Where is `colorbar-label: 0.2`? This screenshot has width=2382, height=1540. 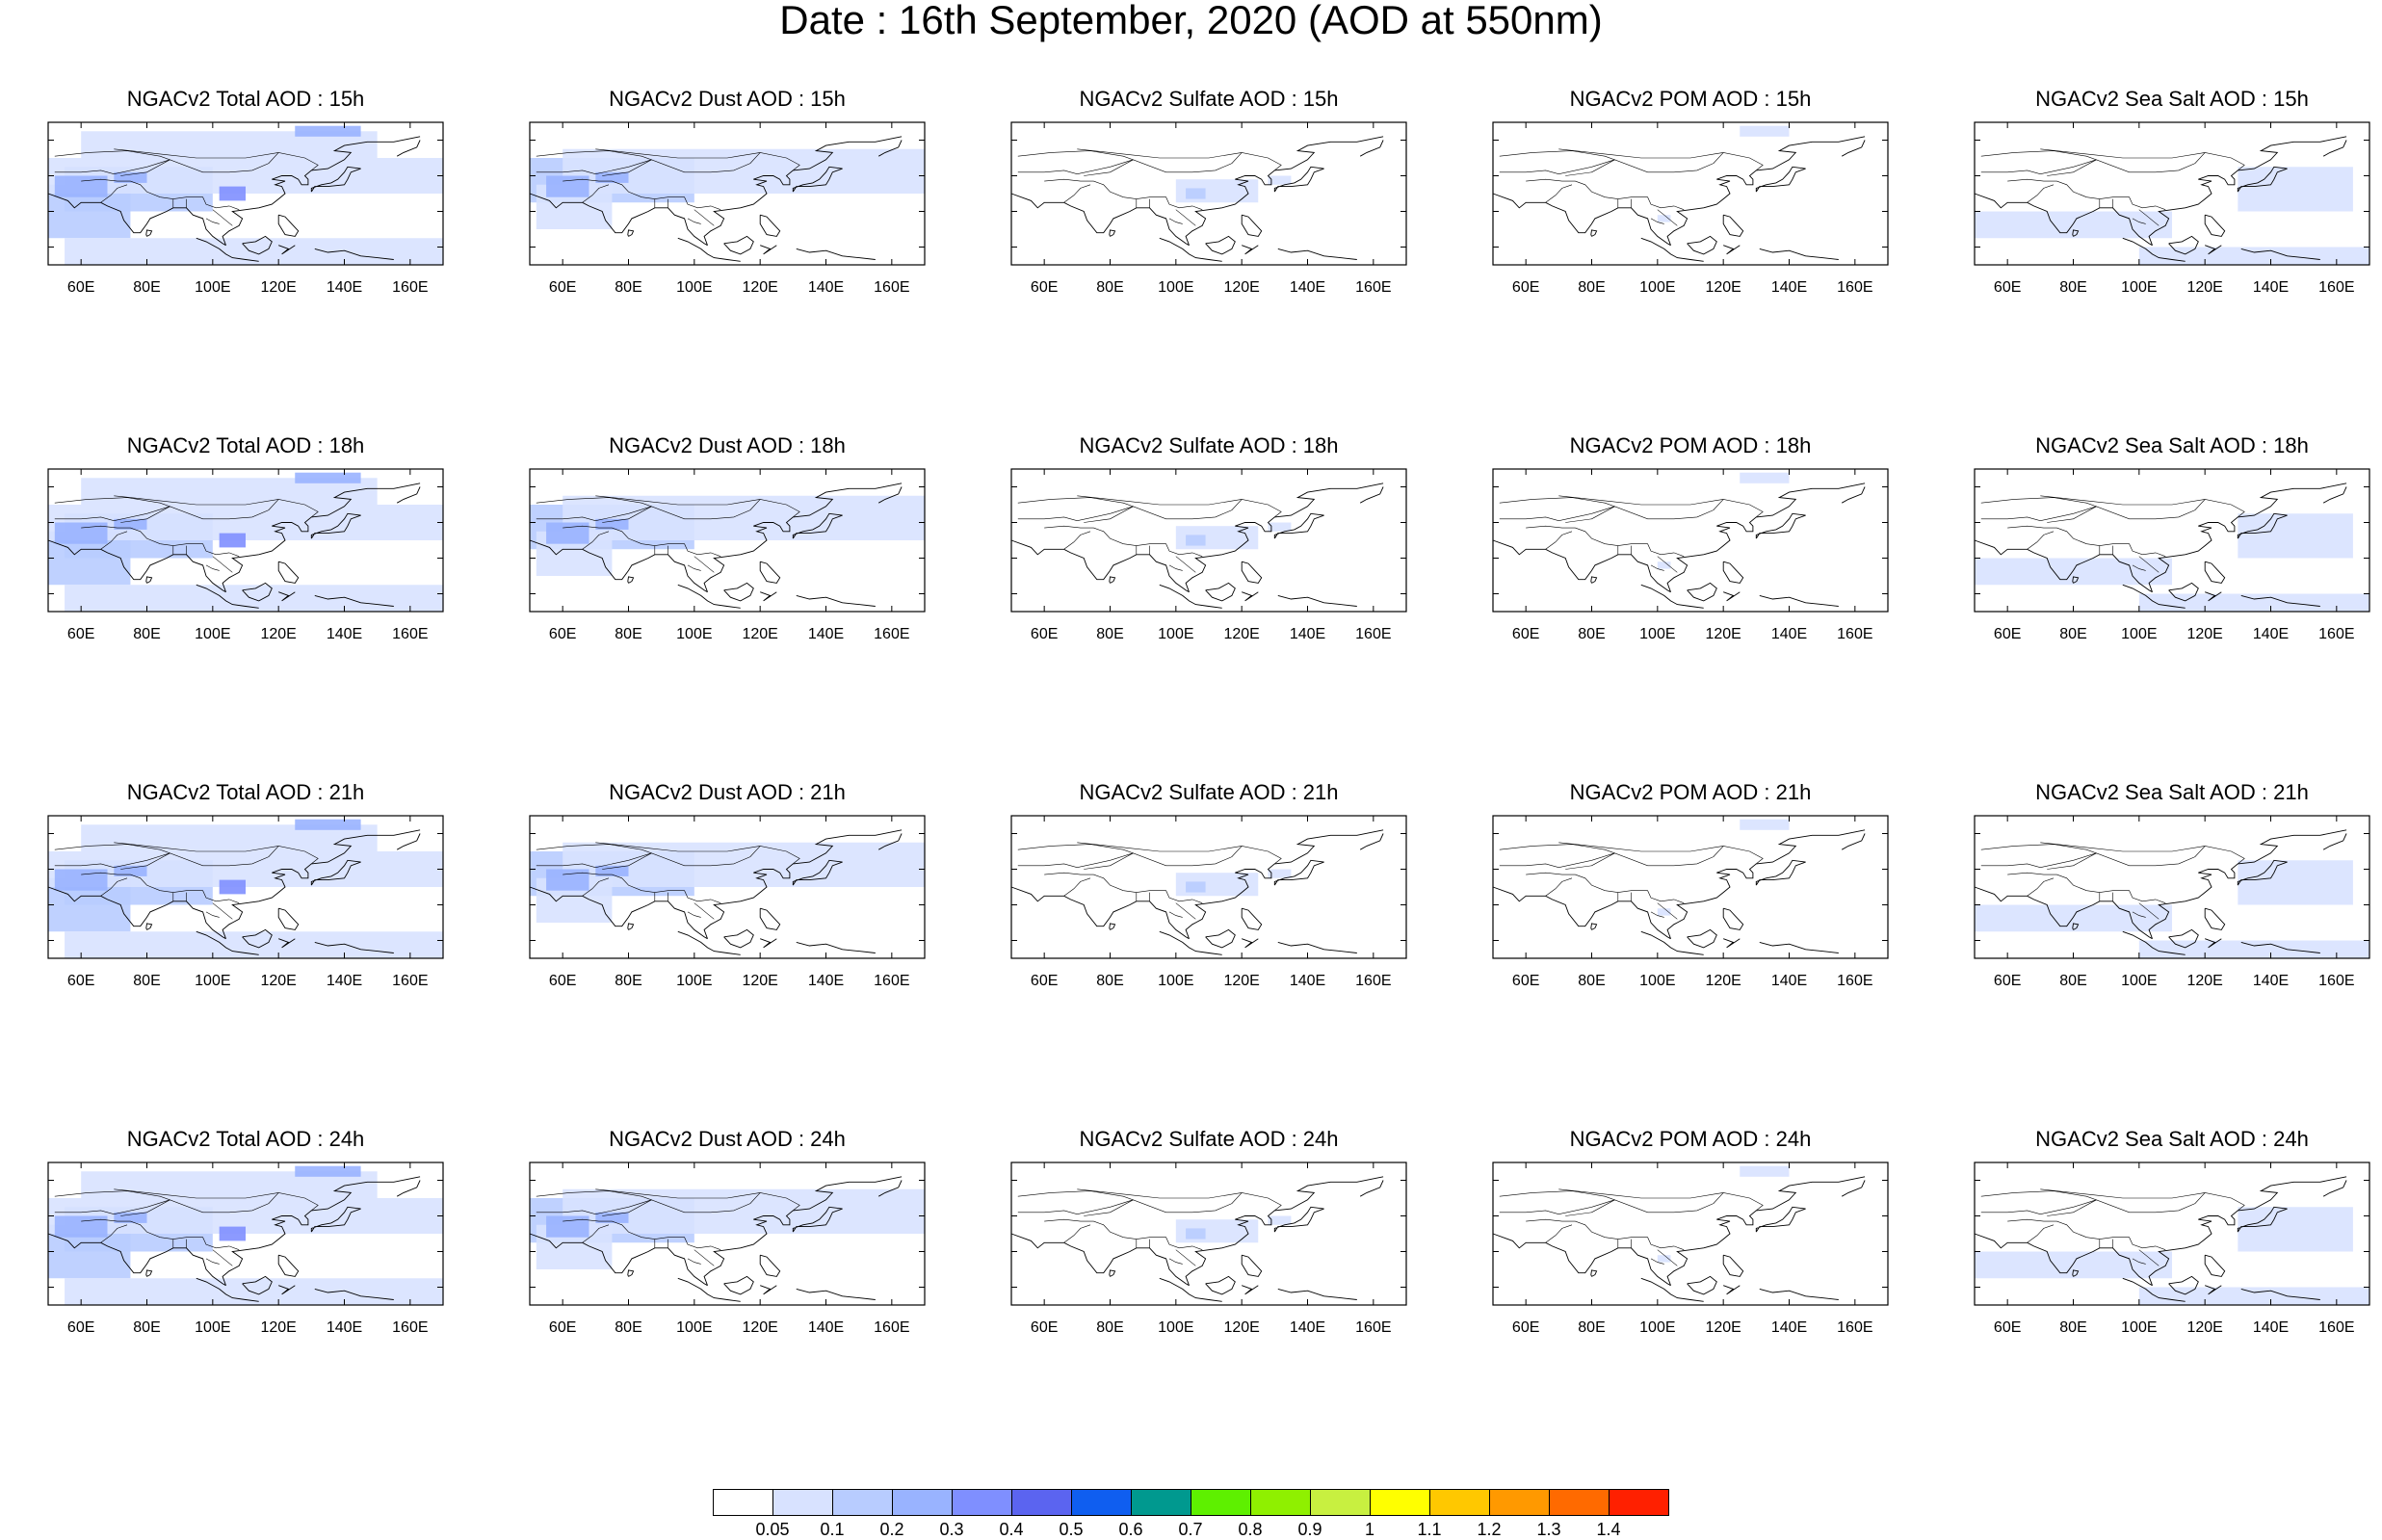 colorbar-label: 0.2 is located at coordinates (891, 1529).